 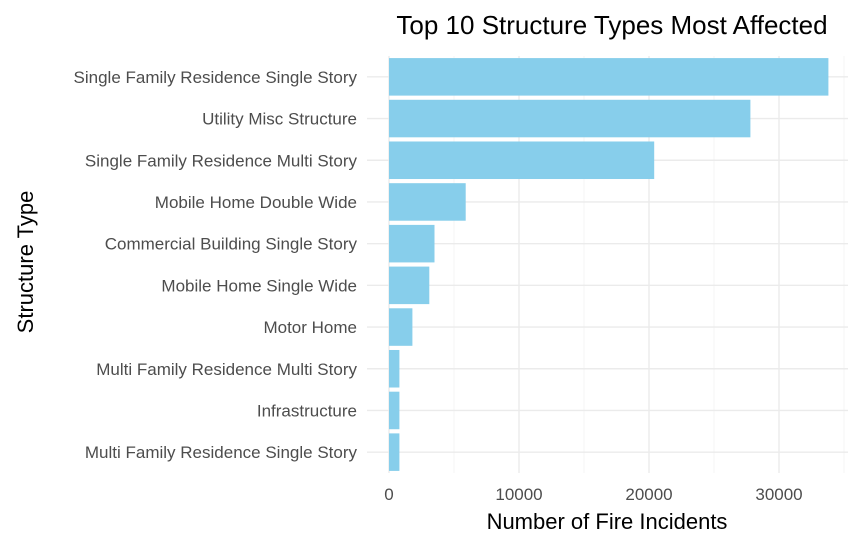 What do you see at coordinates (778, 494) in the screenshot?
I see `x-tick-label: 30000` at bounding box center [778, 494].